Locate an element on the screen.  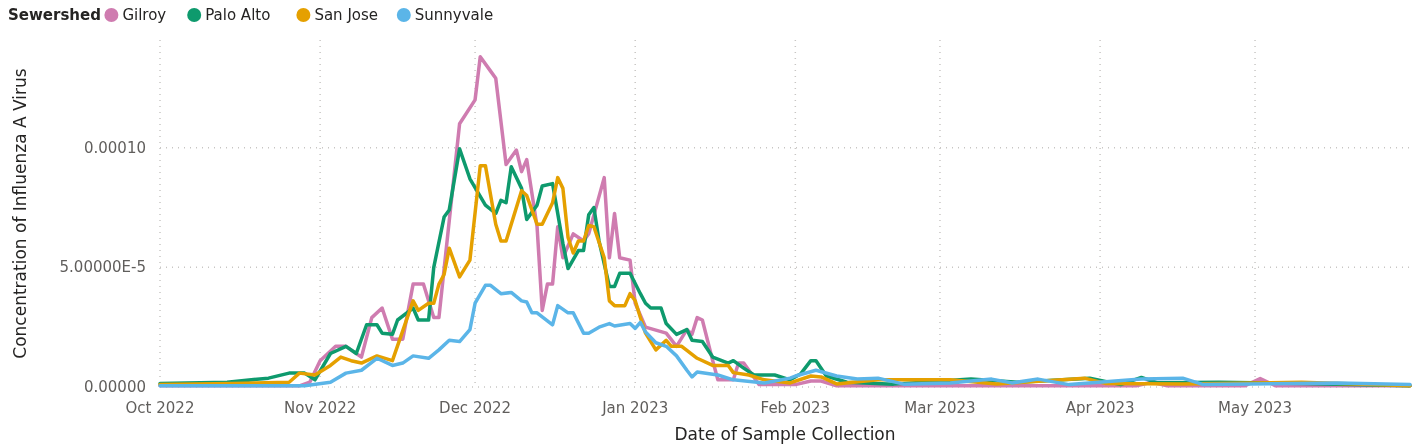
x-tick-label: Dec 2022 is located at coordinates (475, 408).